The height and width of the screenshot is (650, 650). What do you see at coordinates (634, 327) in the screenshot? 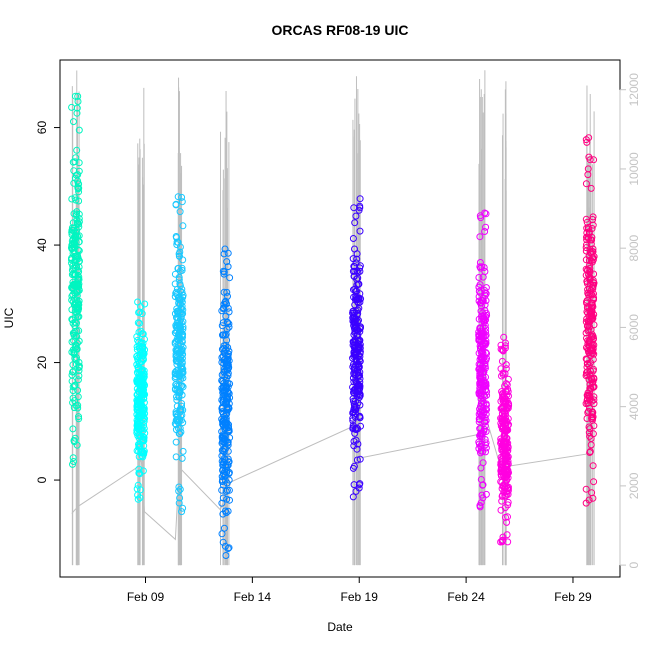
I see `y2-tick-label: 6000` at bounding box center [634, 327].